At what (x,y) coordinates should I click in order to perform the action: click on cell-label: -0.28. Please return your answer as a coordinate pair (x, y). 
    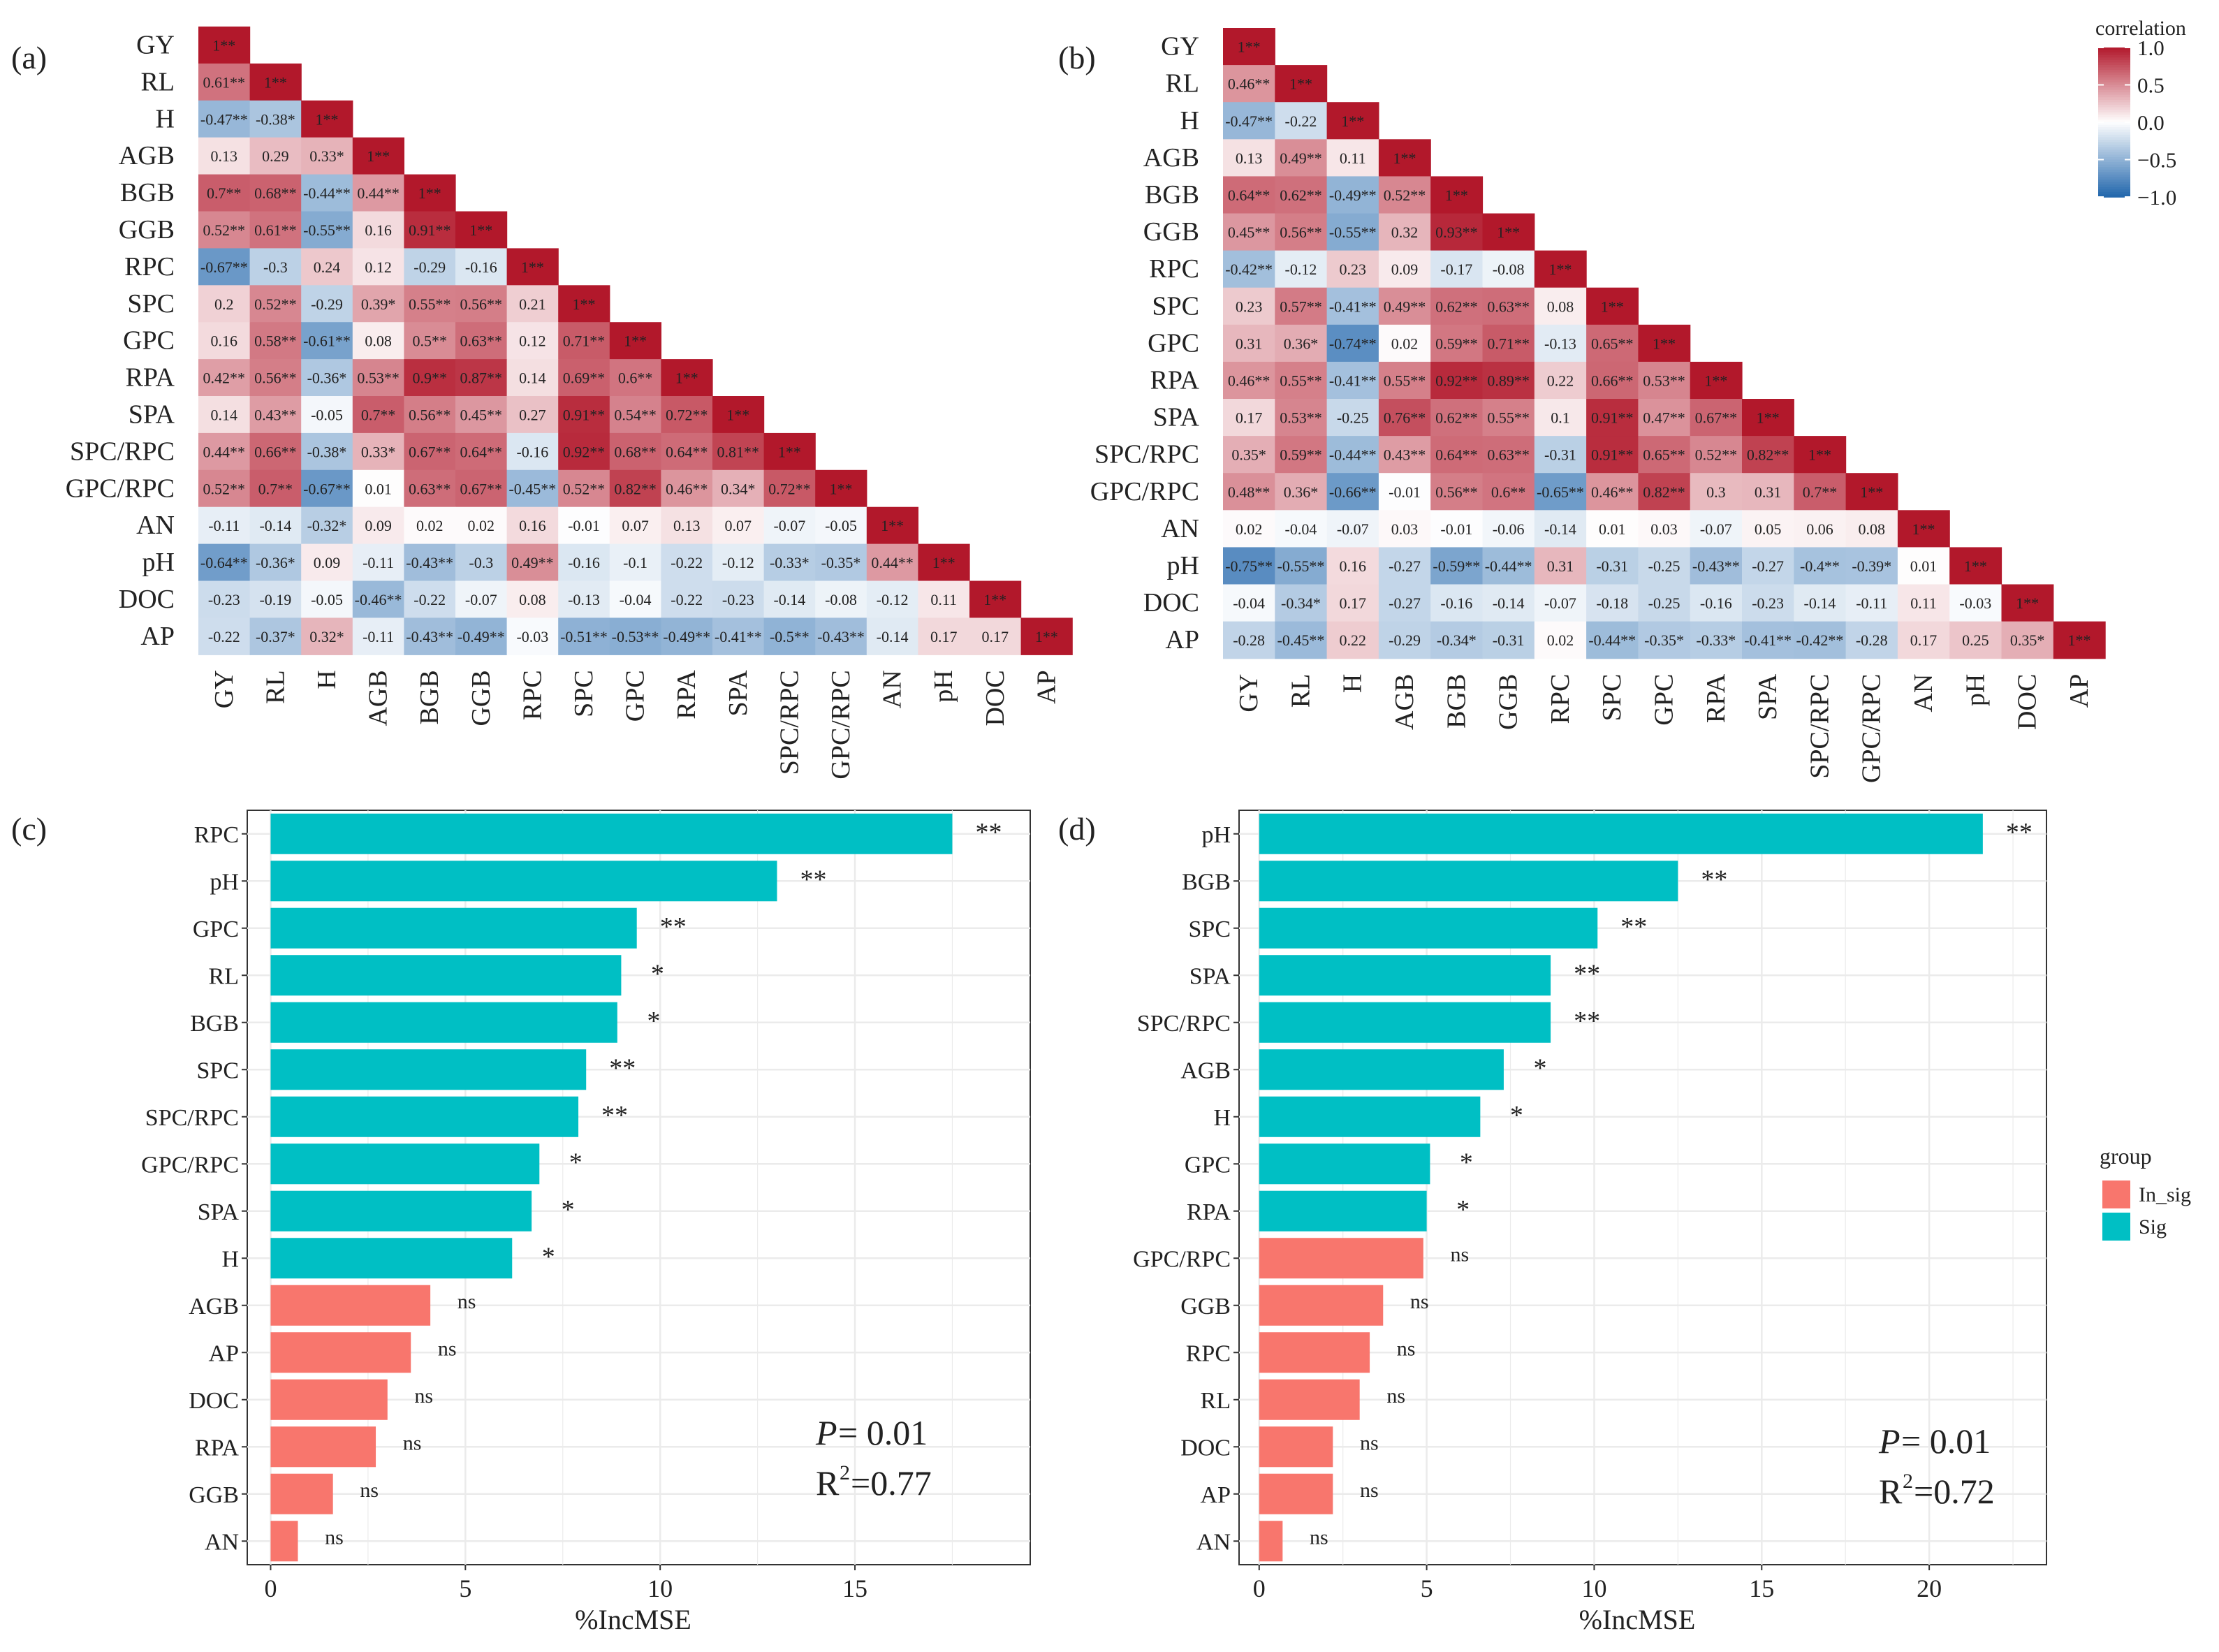
    Looking at the image, I should click on (1872, 640).